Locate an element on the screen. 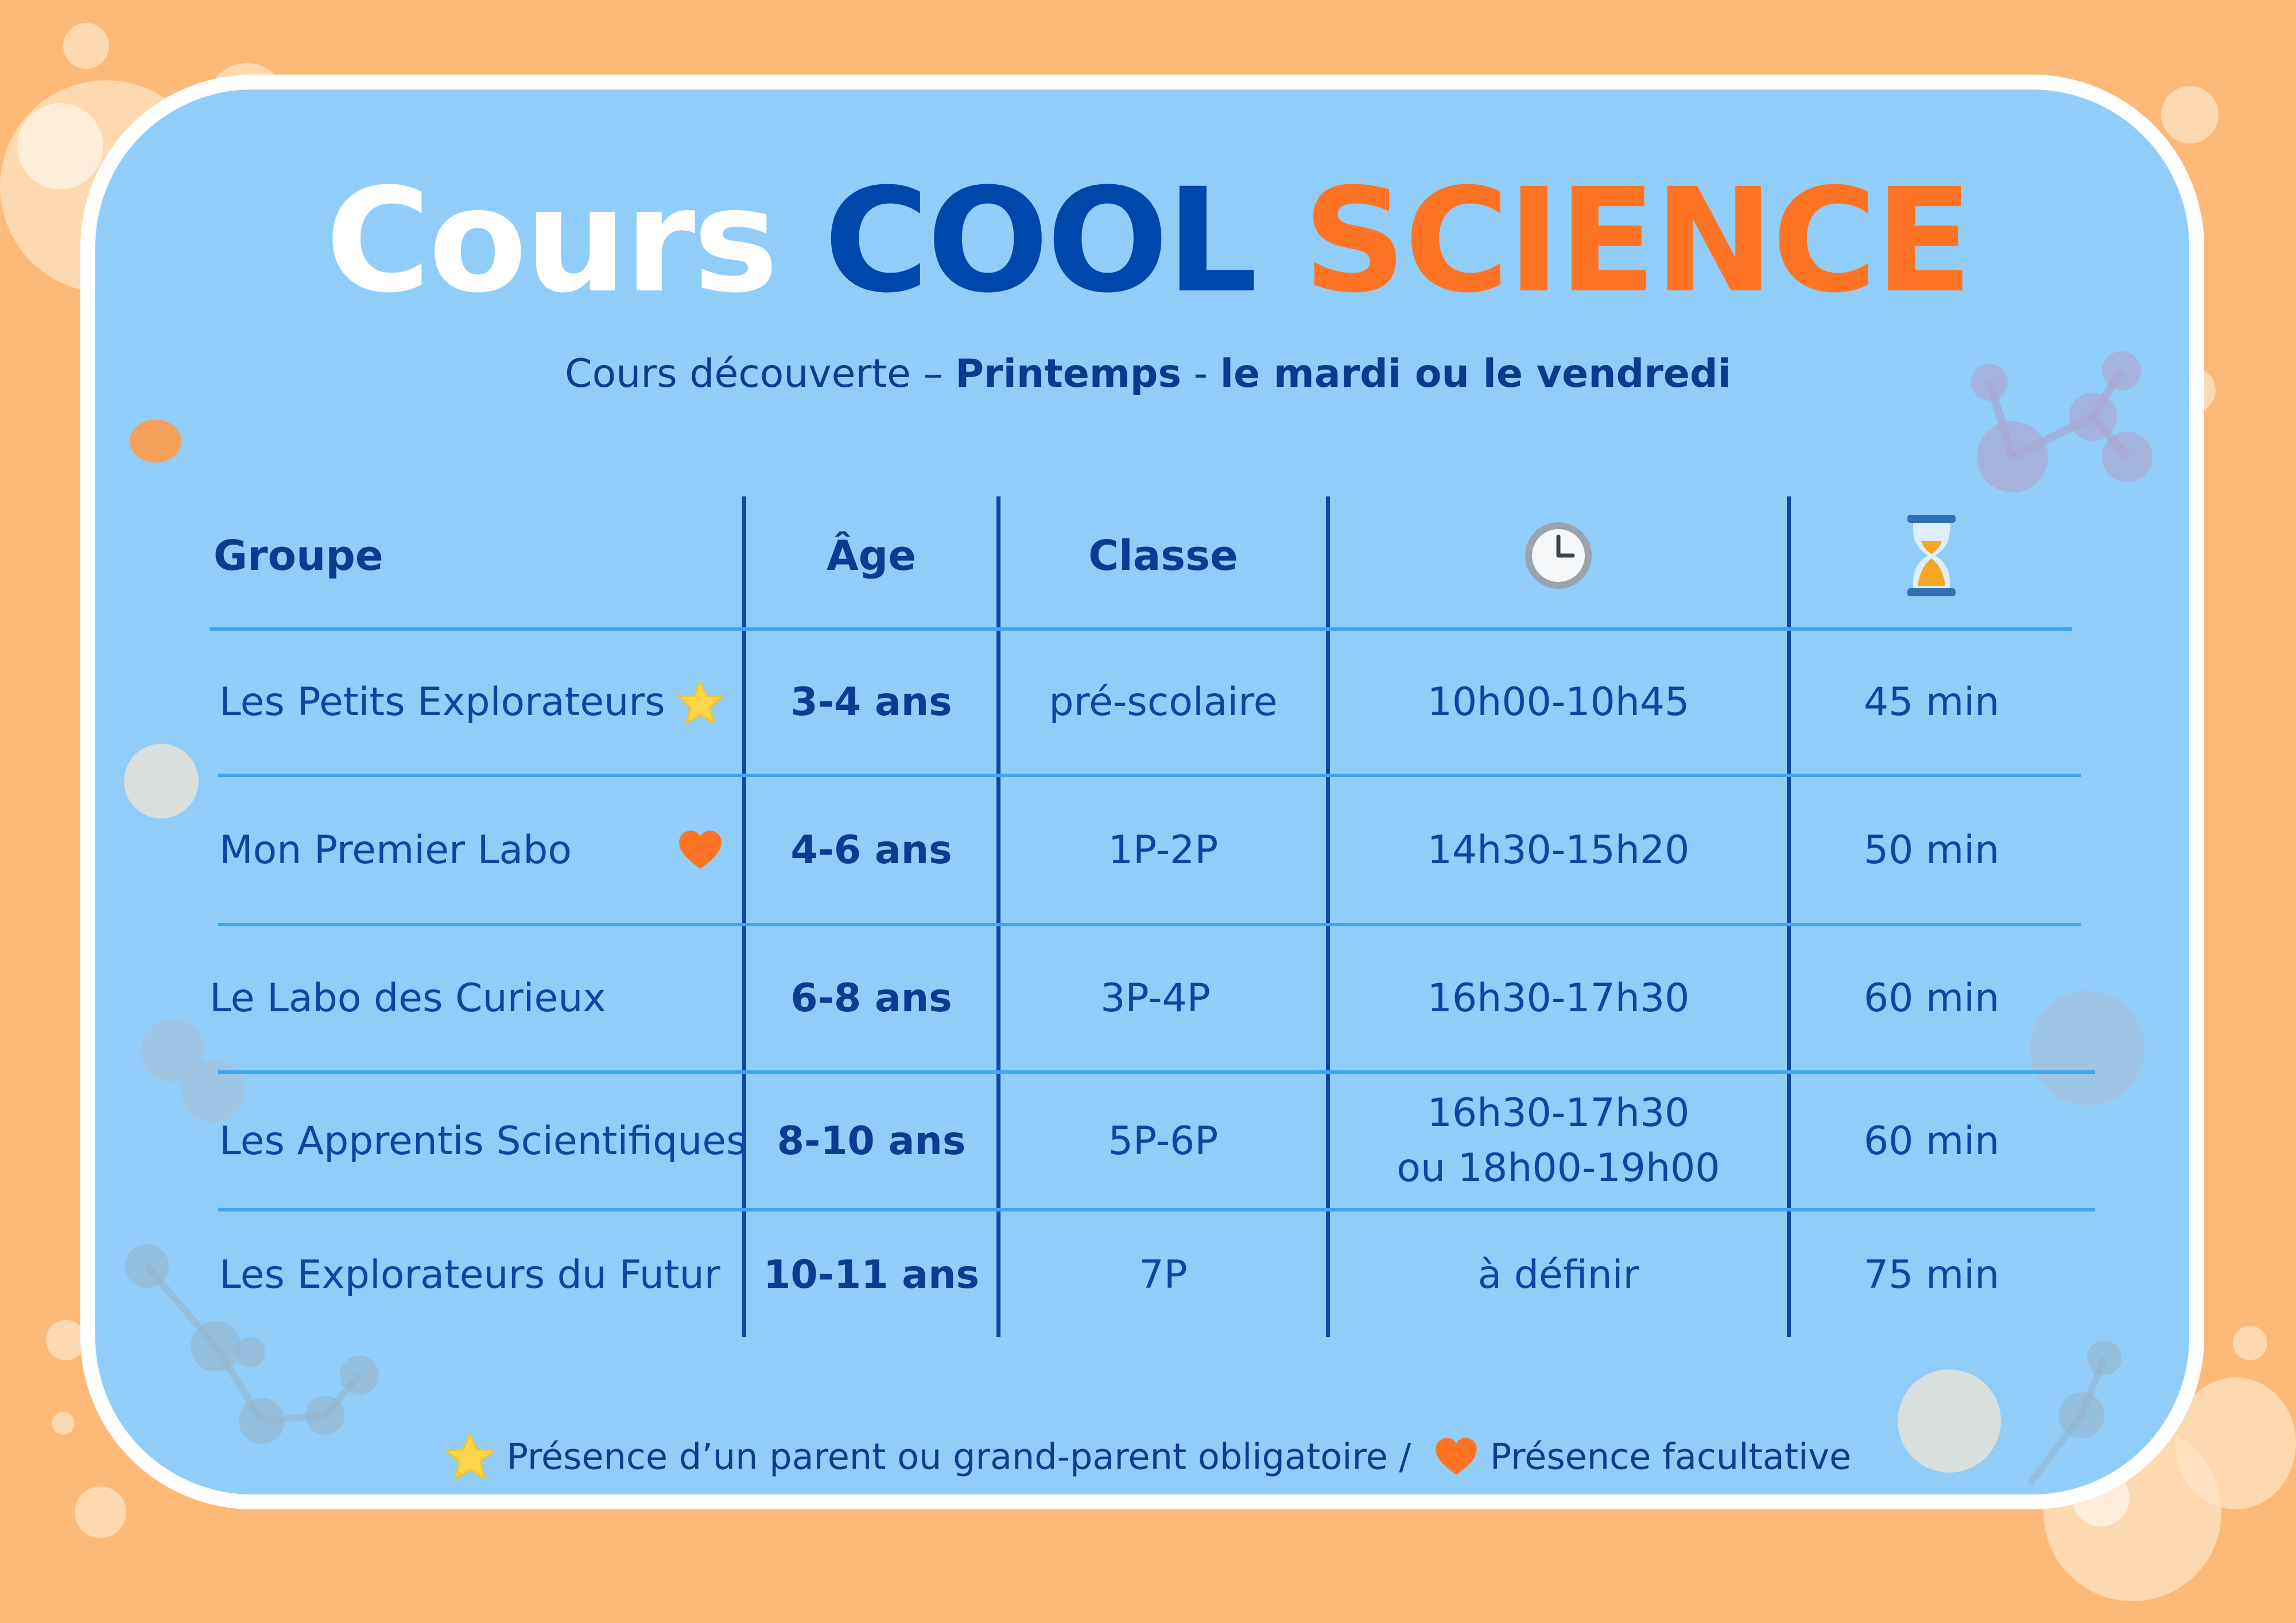 This screenshot has width=2296, height=1623. title-cool: COOL is located at coordinates (1041, 240).